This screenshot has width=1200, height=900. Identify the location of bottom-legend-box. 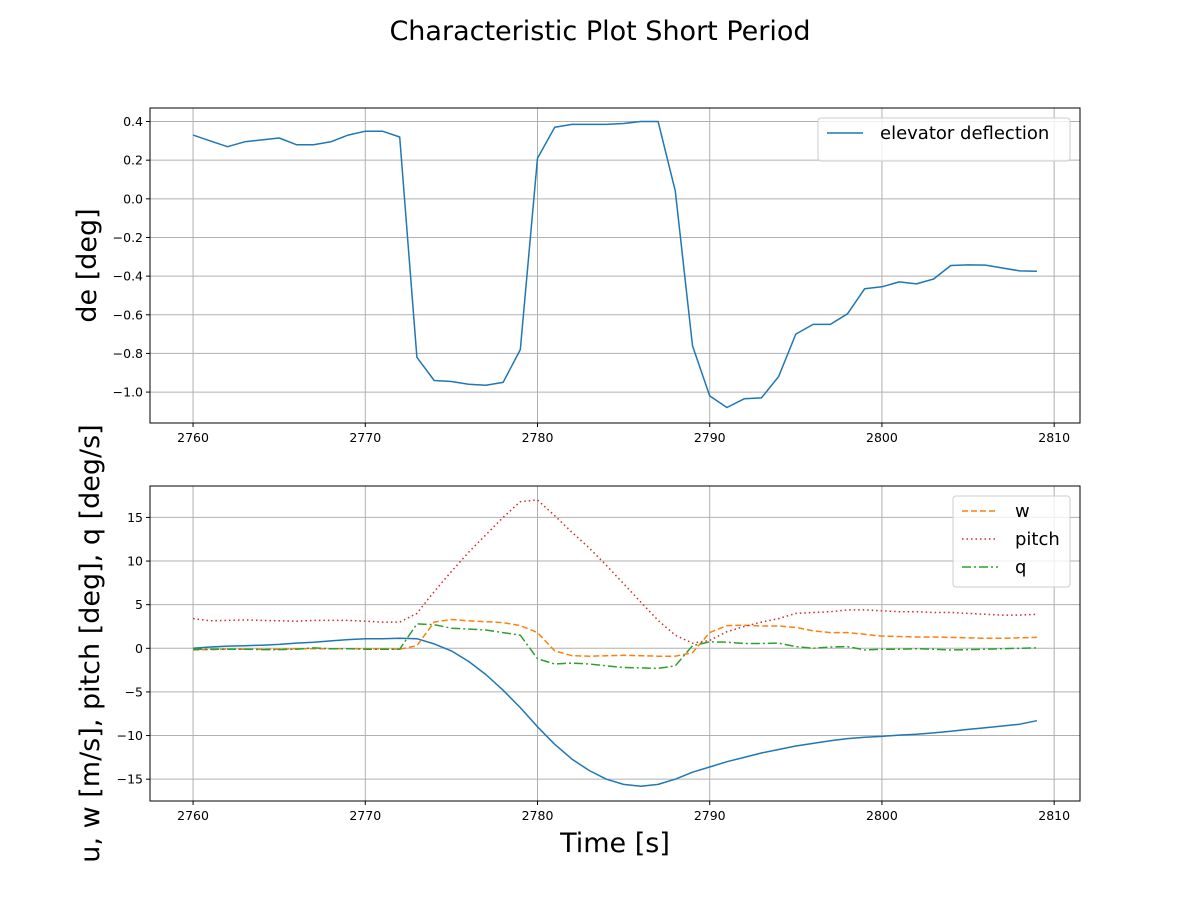
(1011, 541).